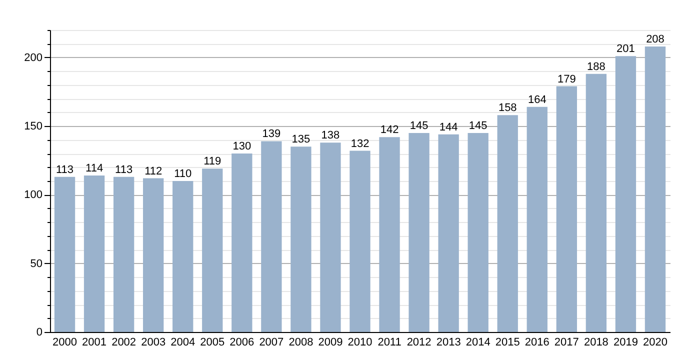 The image size is (700, 350). I want to click on y-tick-label: 200, so click(33, 58).